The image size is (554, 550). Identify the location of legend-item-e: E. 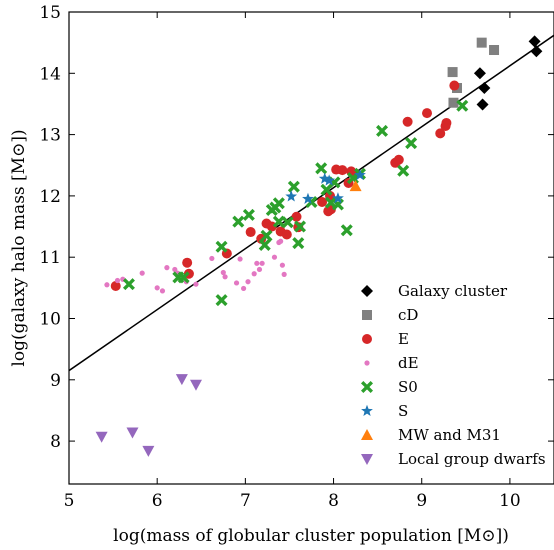
(385, 339).